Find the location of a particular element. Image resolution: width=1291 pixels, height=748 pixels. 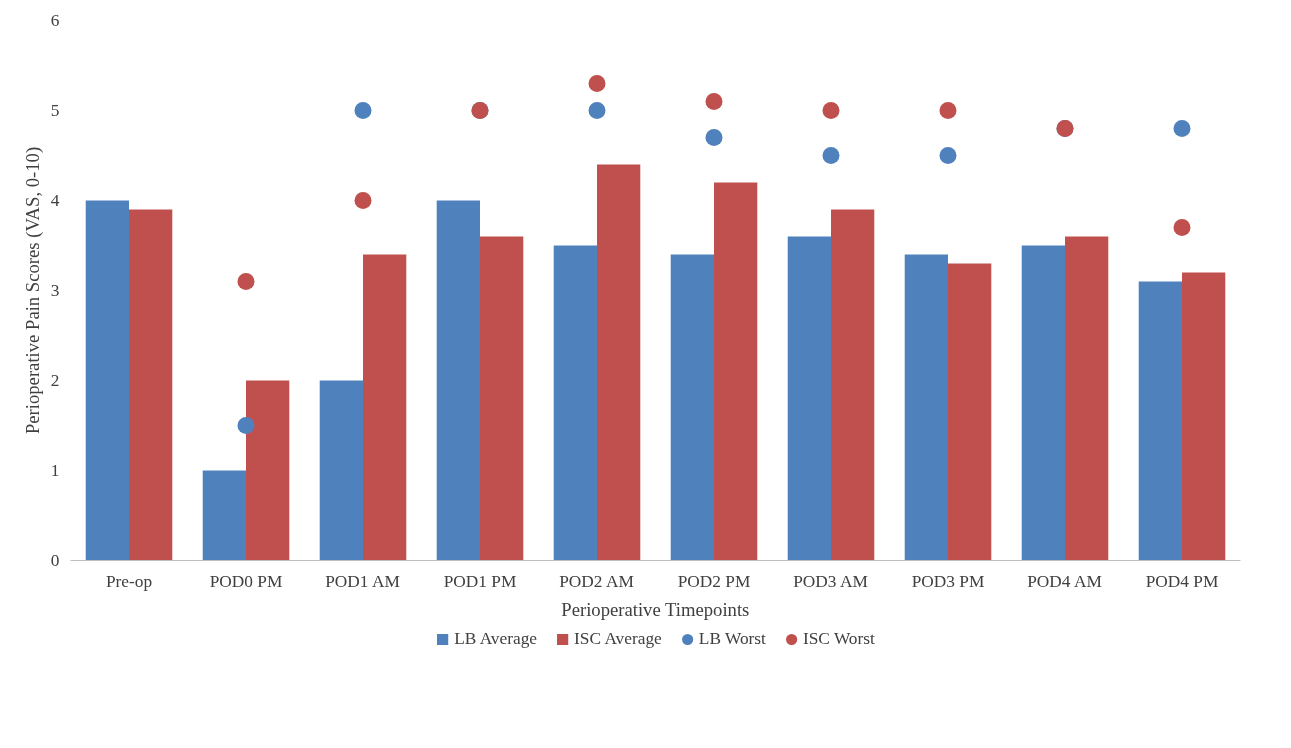

x-tick-label: POD3 AM is located at coordinates (830, 581).